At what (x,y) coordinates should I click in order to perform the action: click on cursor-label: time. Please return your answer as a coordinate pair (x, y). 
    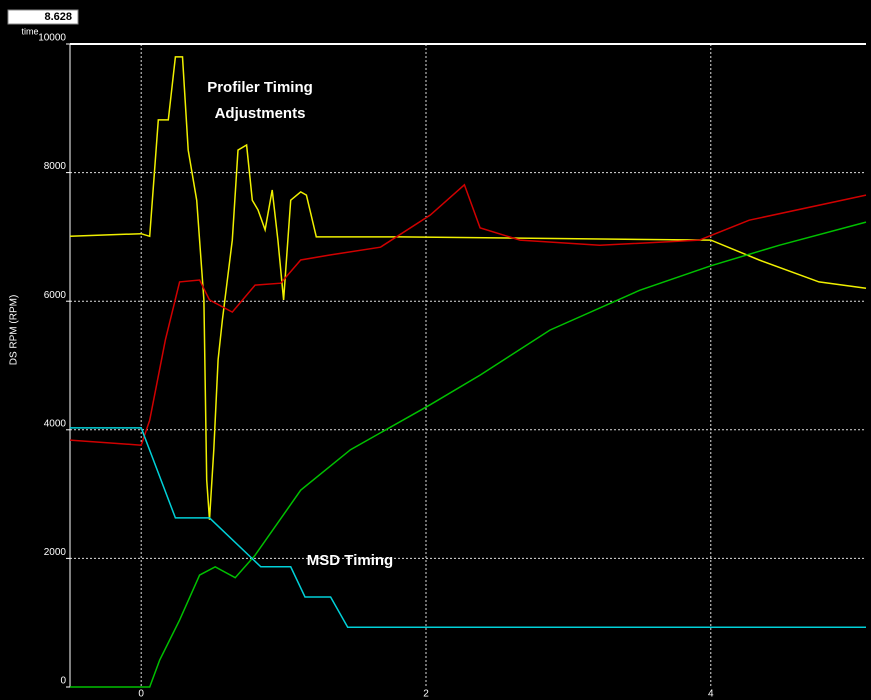
    Looking at the image, I should click on (29, 31).